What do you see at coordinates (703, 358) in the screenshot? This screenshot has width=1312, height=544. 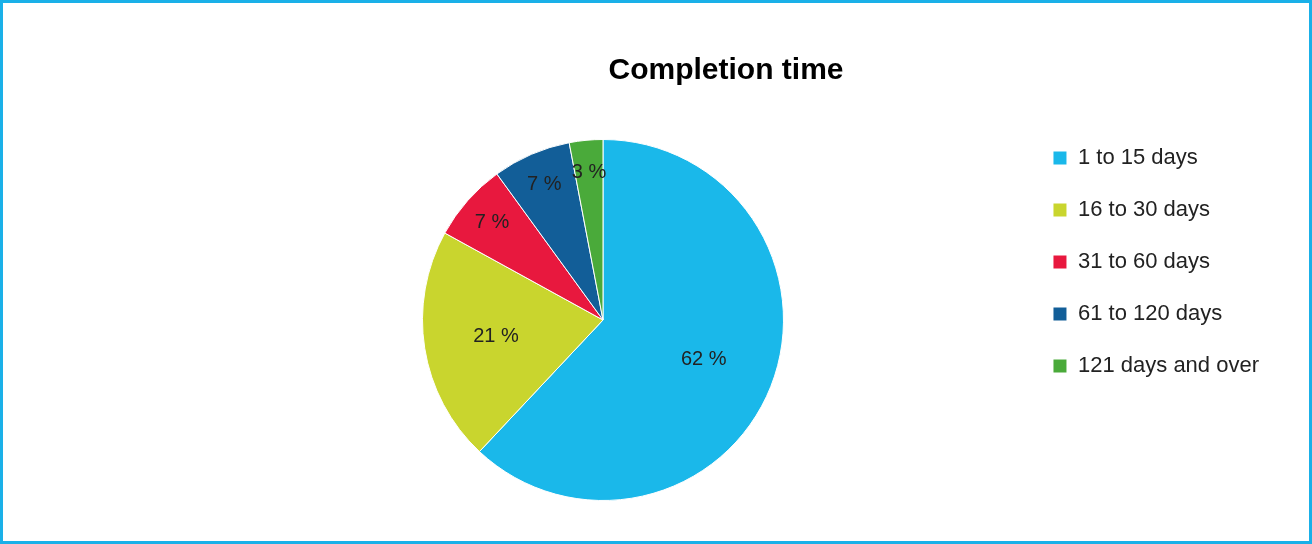 I see `data-label: 62 %` at bounding box center [703, 358].